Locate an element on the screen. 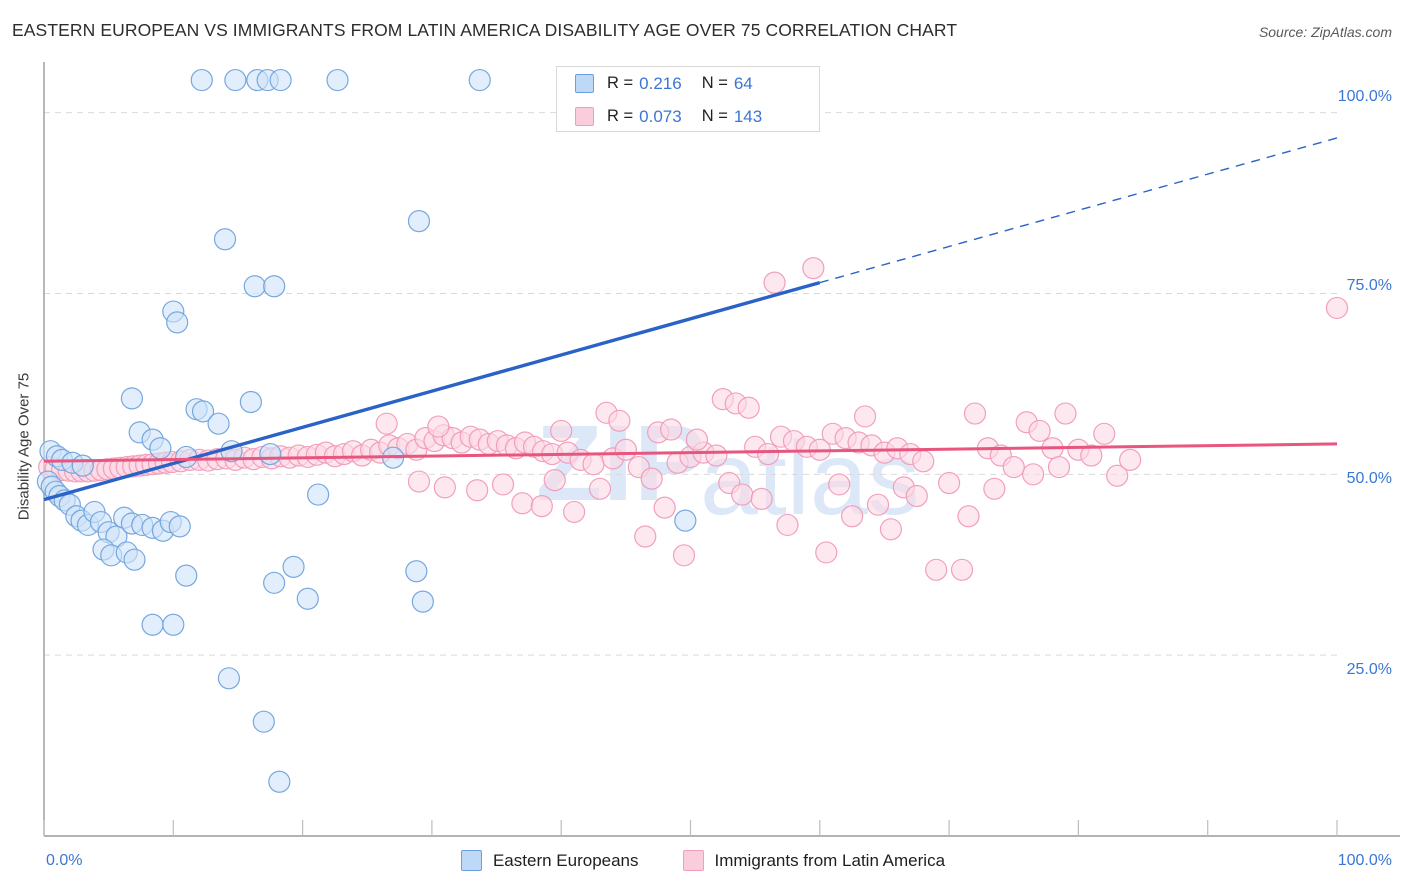 Image resolution: width=1406 pixels, height=892 pixels. legend-r-value-blue: 0.216 is located at coordinates (660, 83).